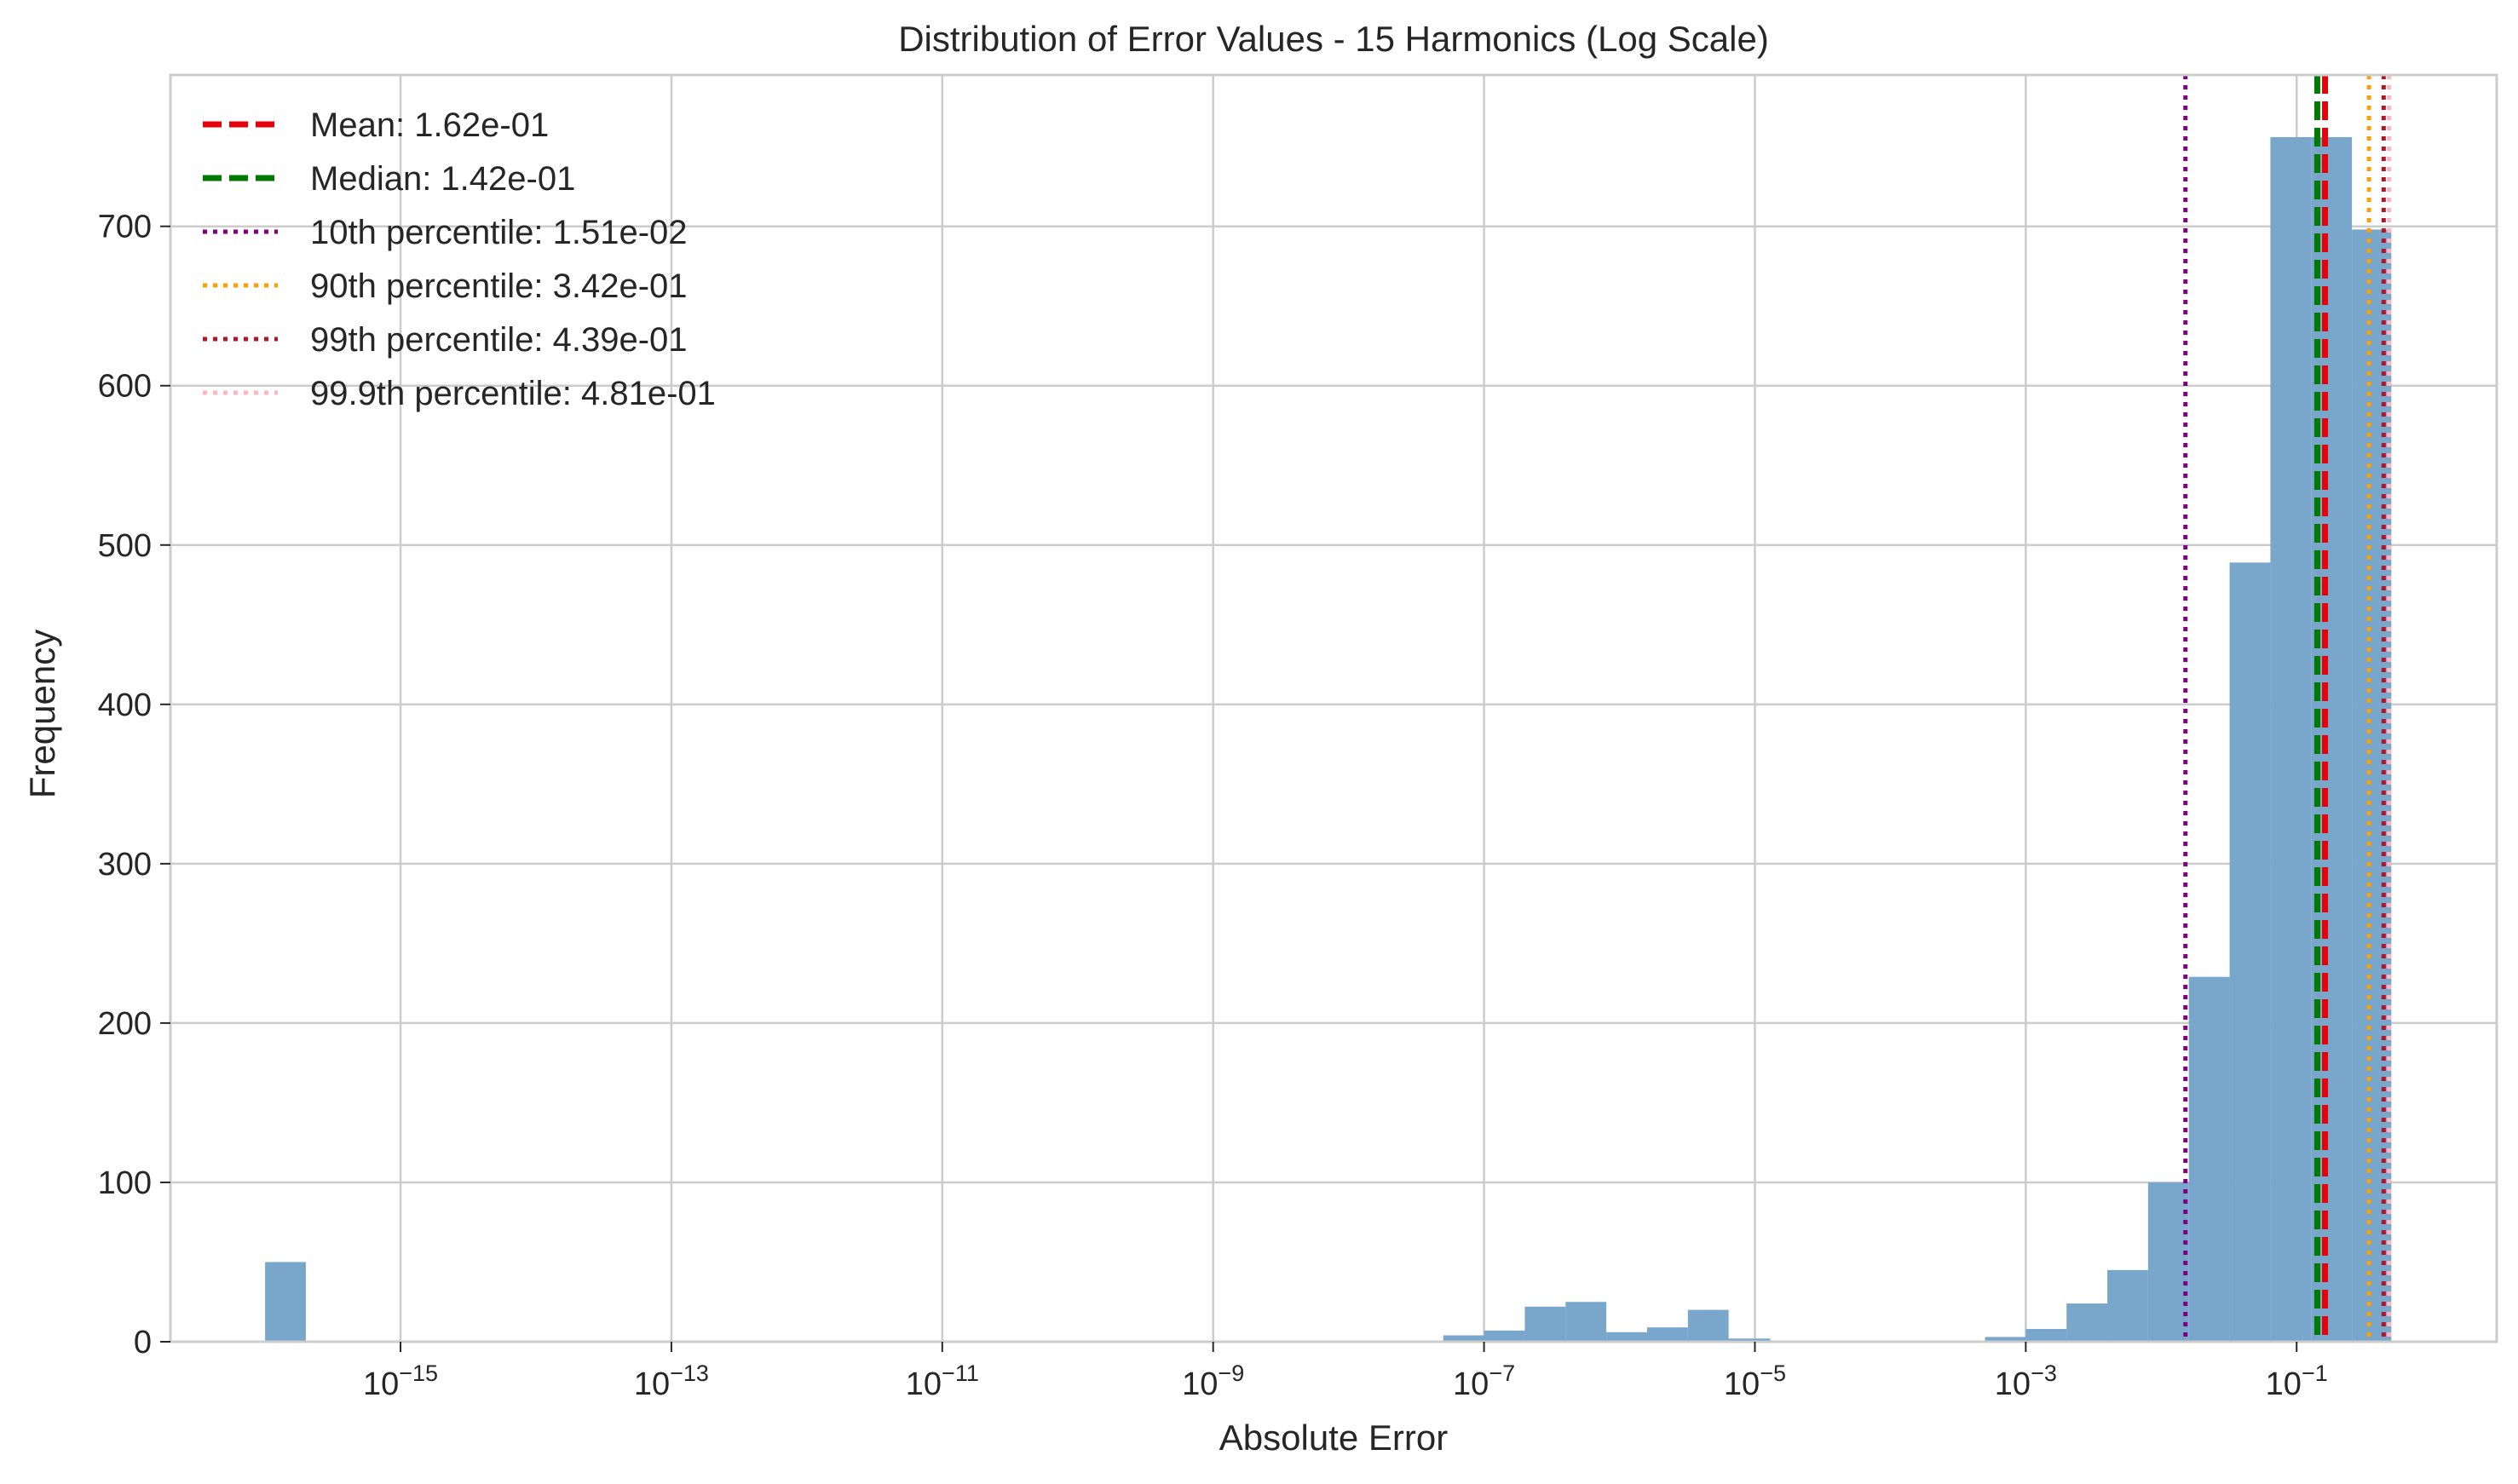 Image resolution: width=2518 pixels, height=1484 pixels. I want to click on x-axis-label: Absolute Error, so click(1333, 1438).